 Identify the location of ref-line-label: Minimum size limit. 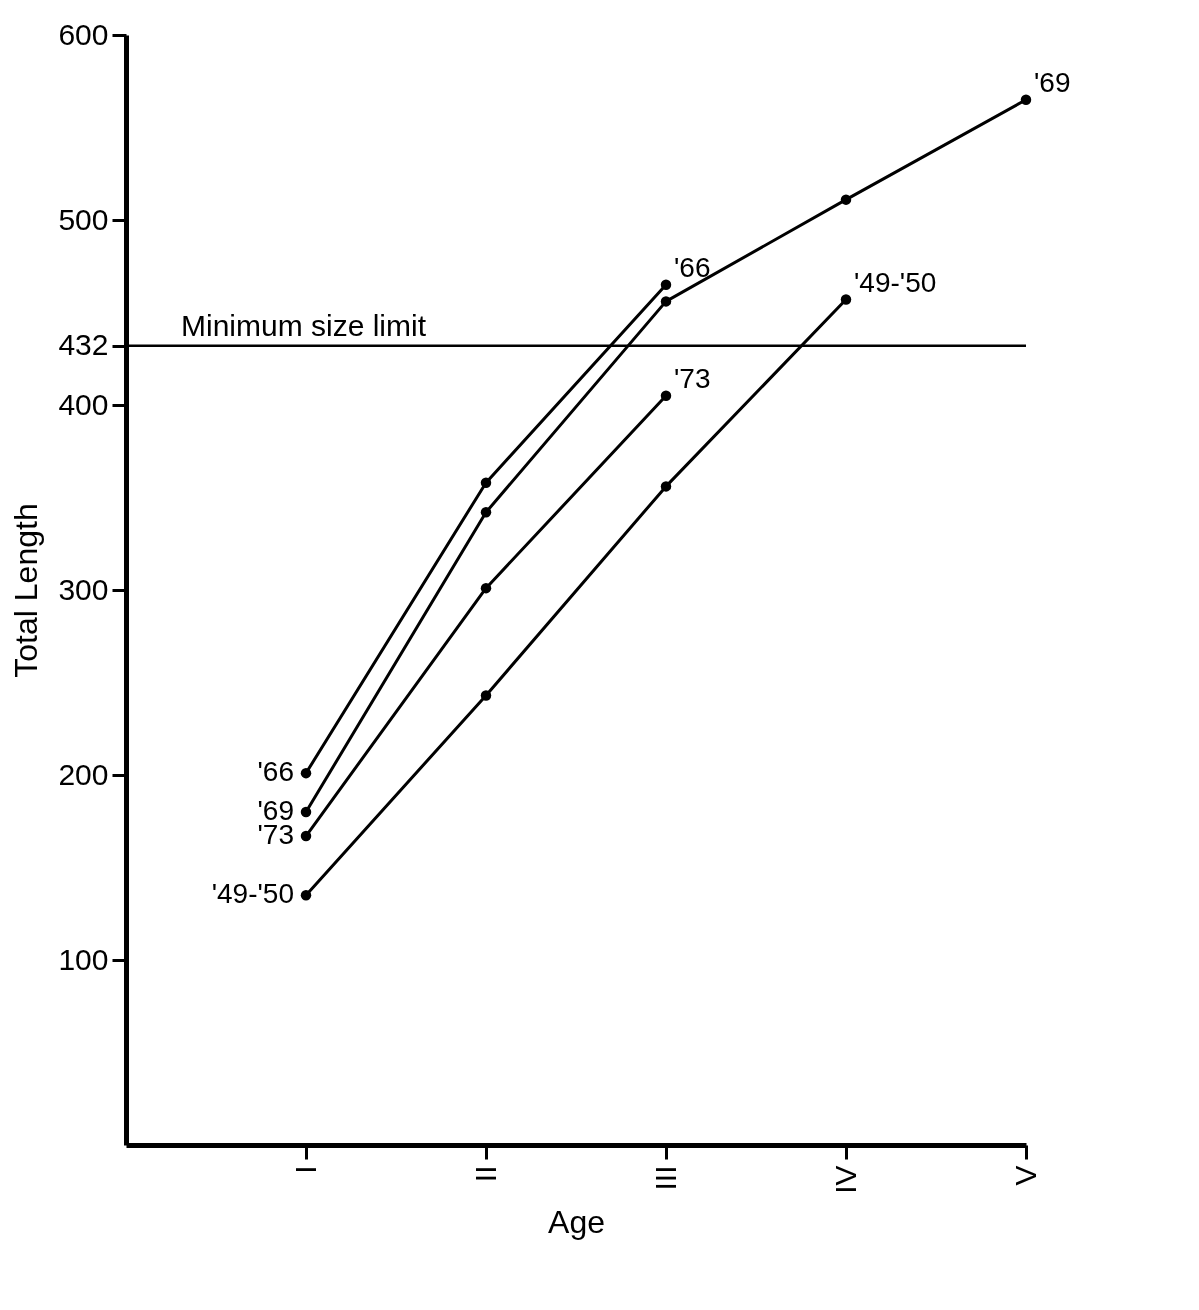
(304, 325).